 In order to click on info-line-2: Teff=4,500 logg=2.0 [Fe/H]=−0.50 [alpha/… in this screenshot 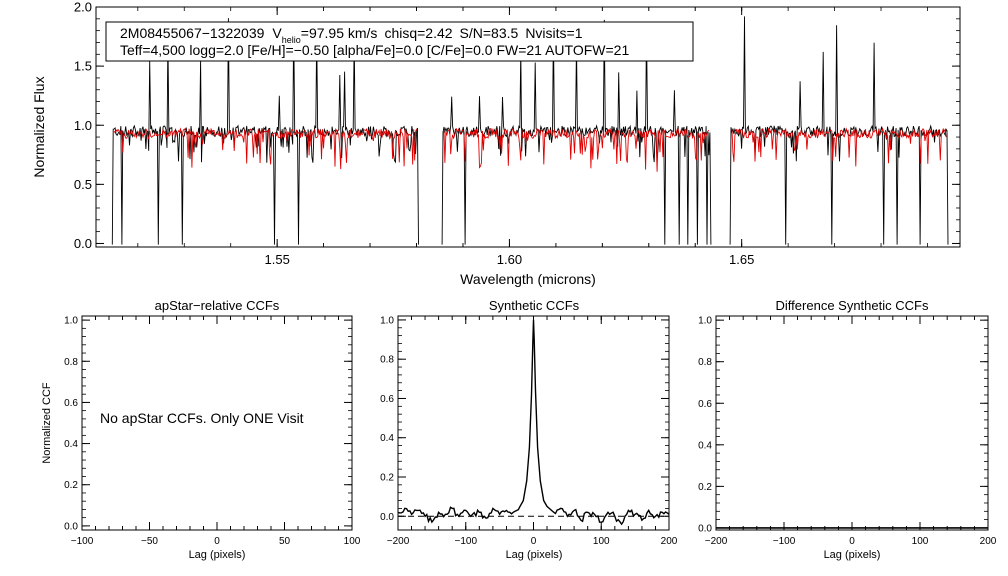, I will do `click(374, 50)`.